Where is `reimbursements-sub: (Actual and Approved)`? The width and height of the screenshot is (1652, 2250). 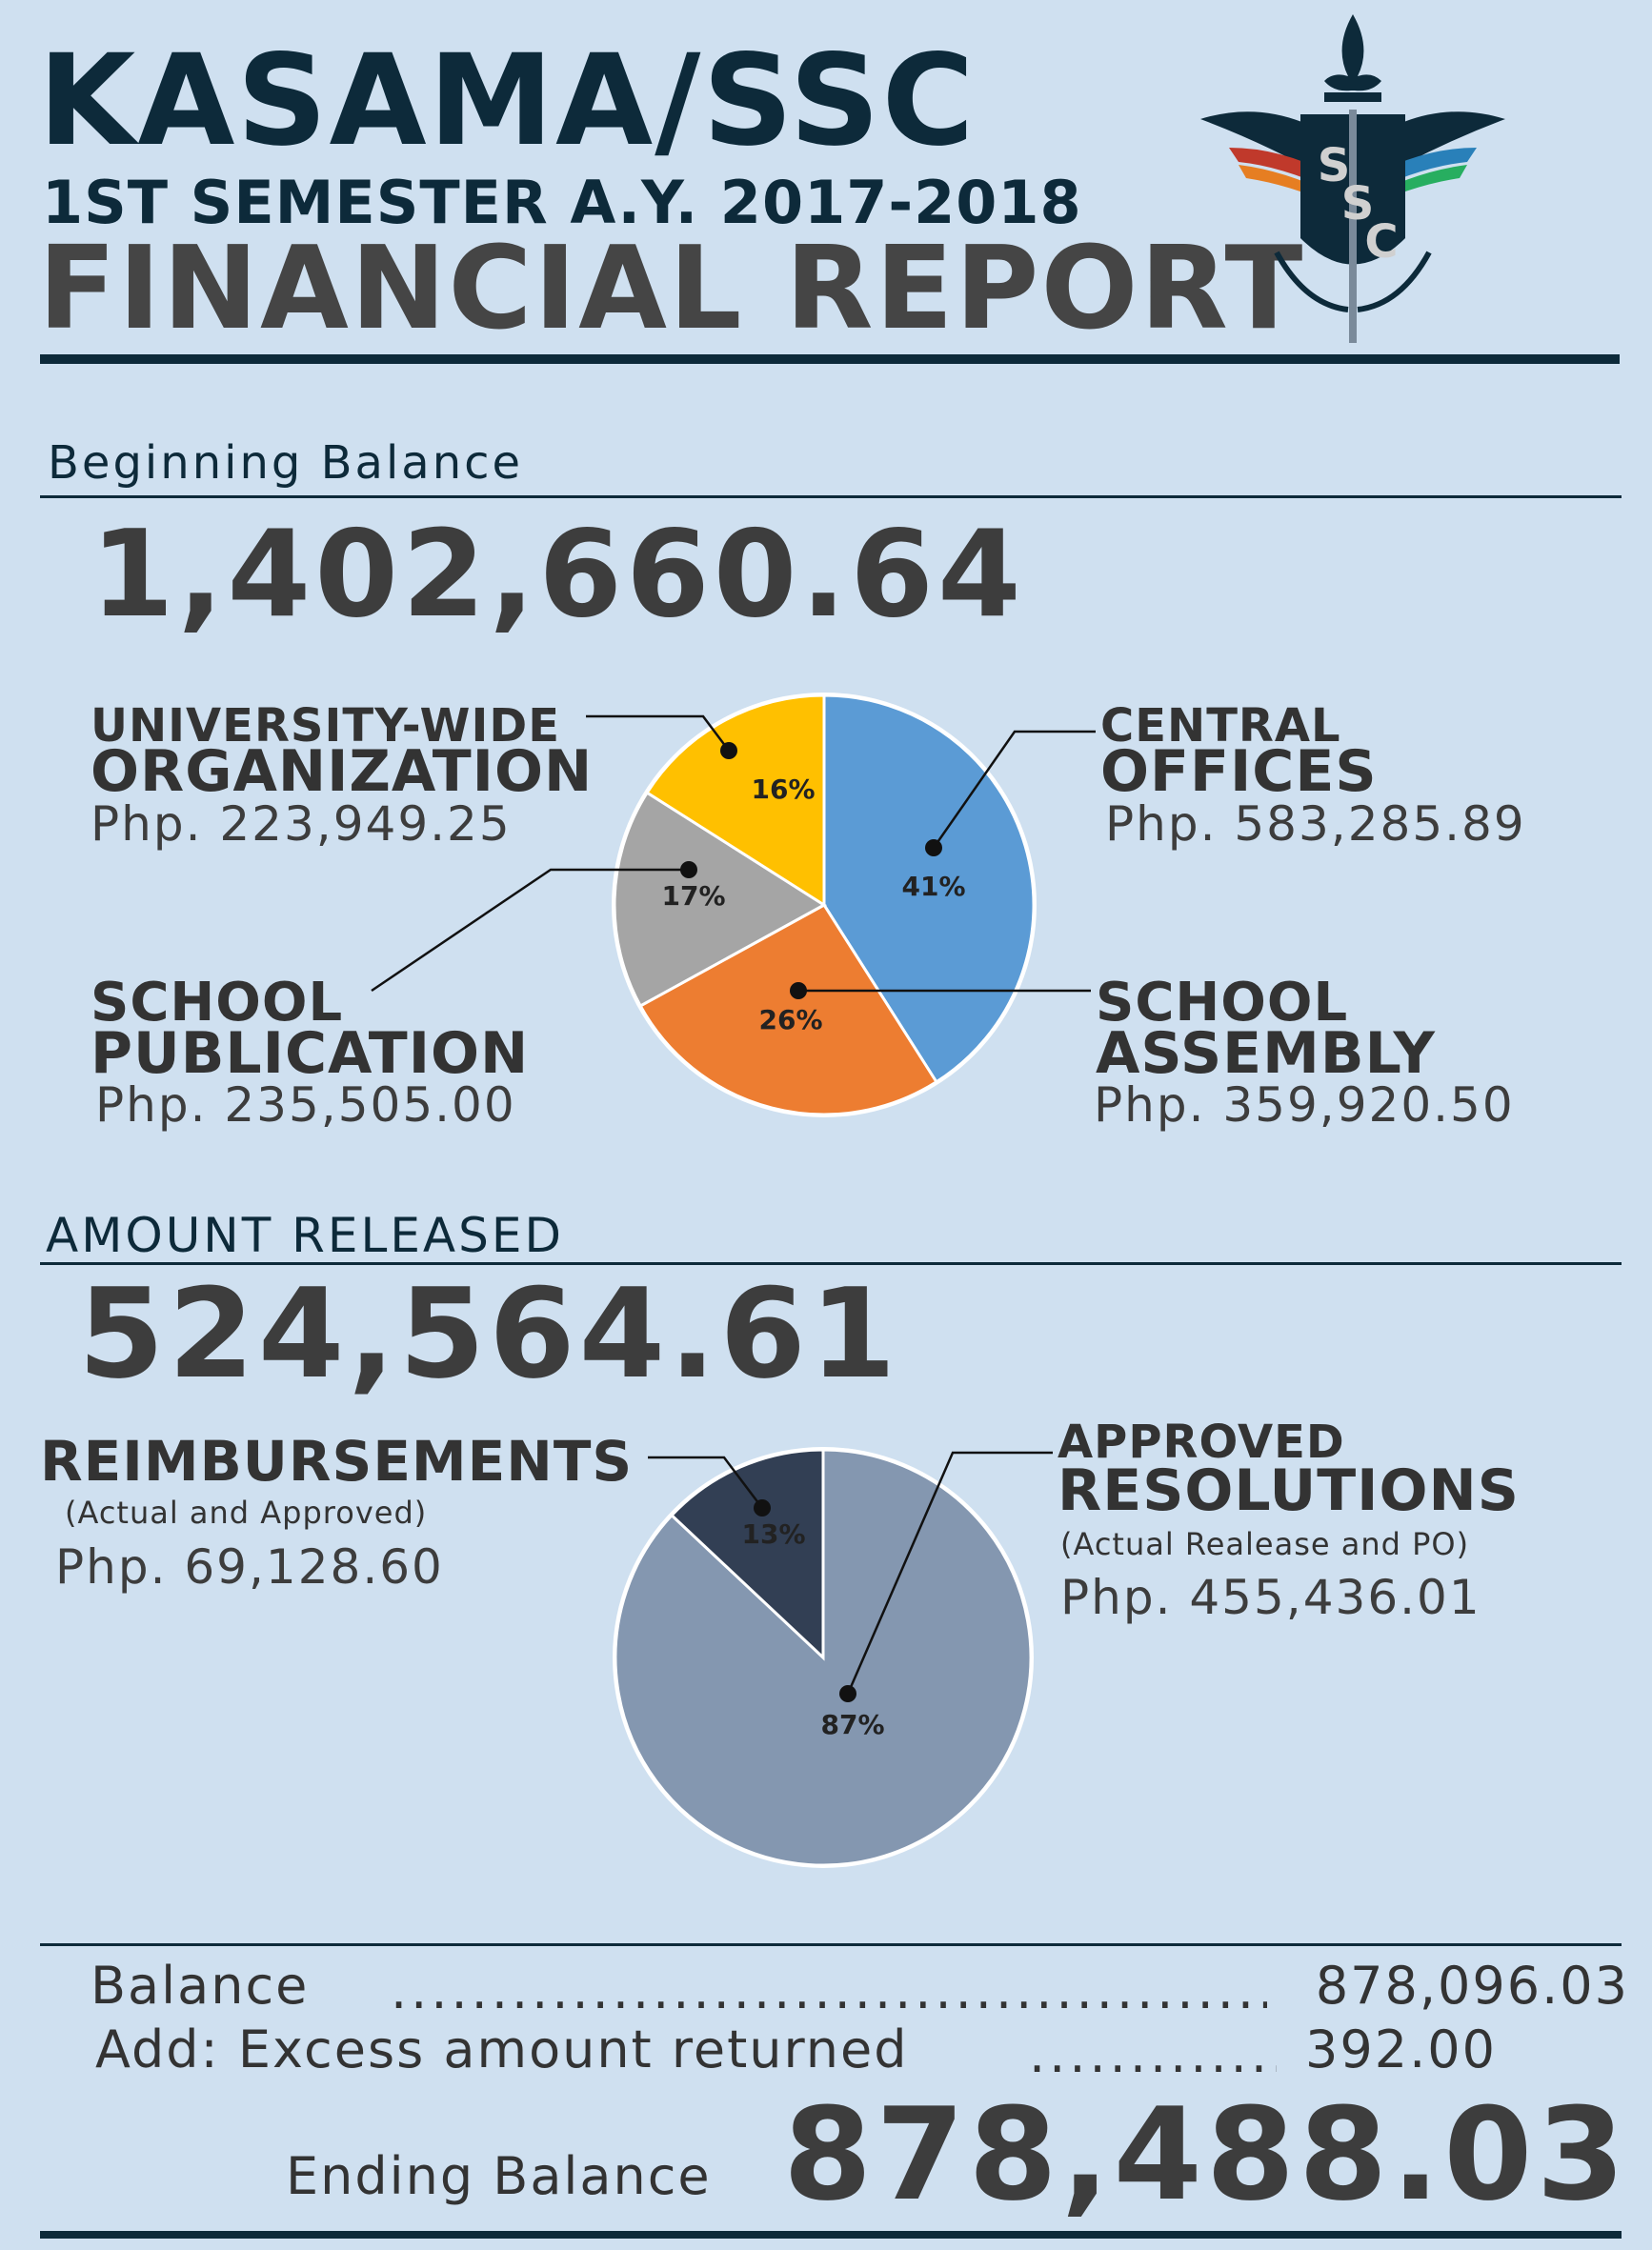
reimbursements-sub: (Actual and Approved) is located at coordinates (246, 1513).